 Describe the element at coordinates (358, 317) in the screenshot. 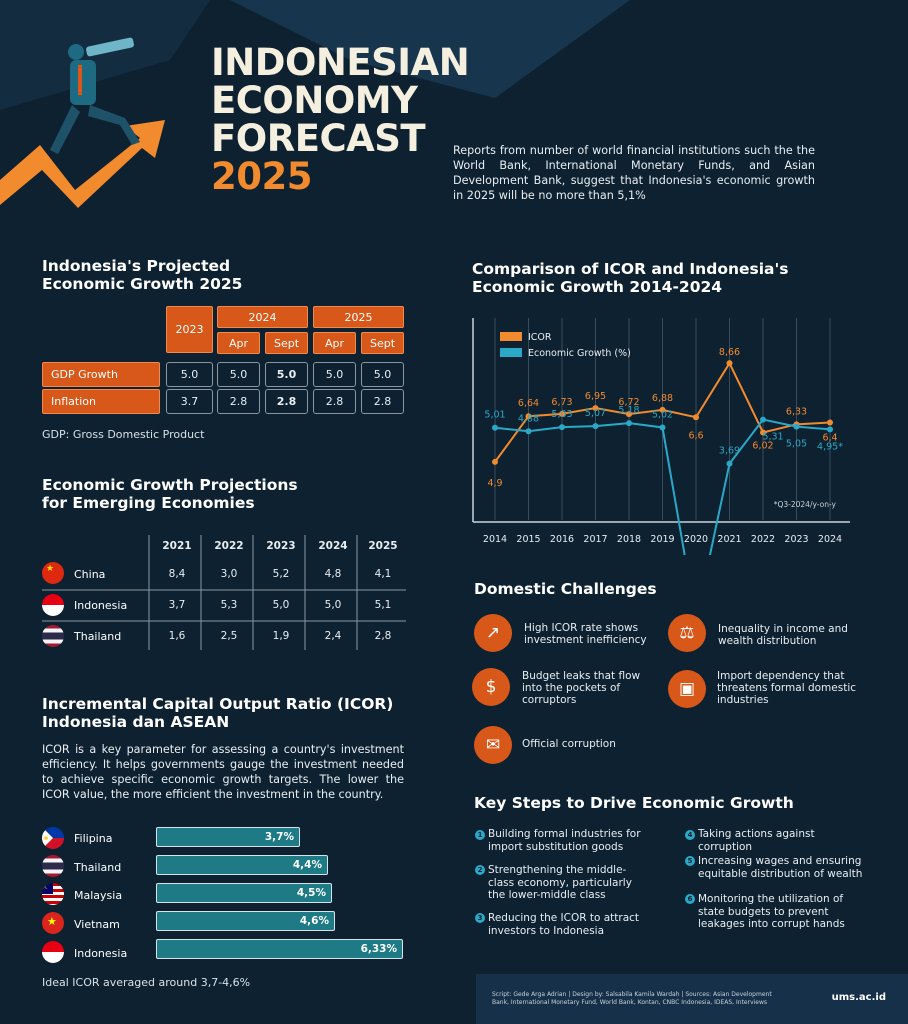

I see `header-2025: 2025` at that location.